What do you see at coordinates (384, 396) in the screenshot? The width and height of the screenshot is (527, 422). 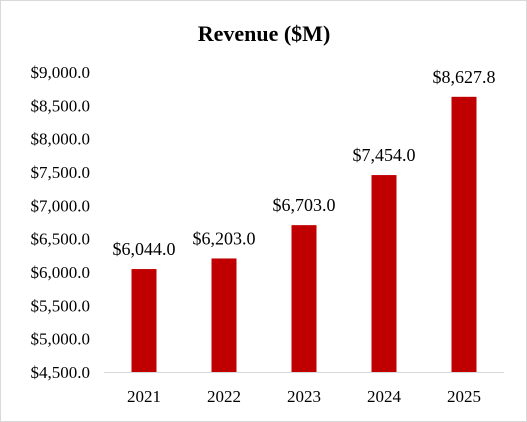 I see `x-tick-label: 2024` at bounding box center [384, 396].